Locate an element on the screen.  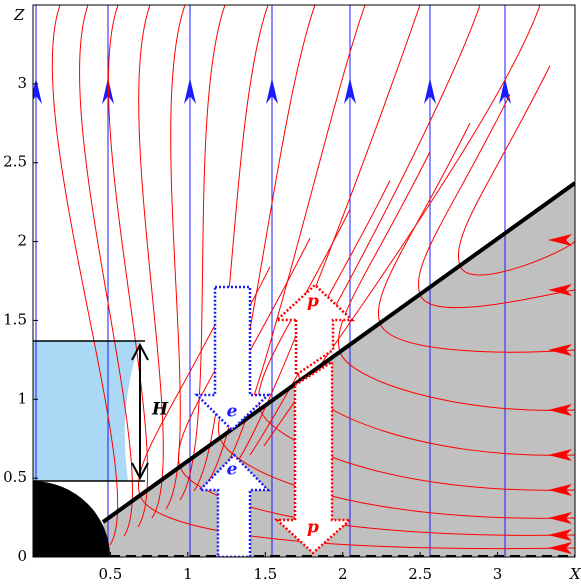
x-tick-label: 0.5 is located at coordinates (110, 574).